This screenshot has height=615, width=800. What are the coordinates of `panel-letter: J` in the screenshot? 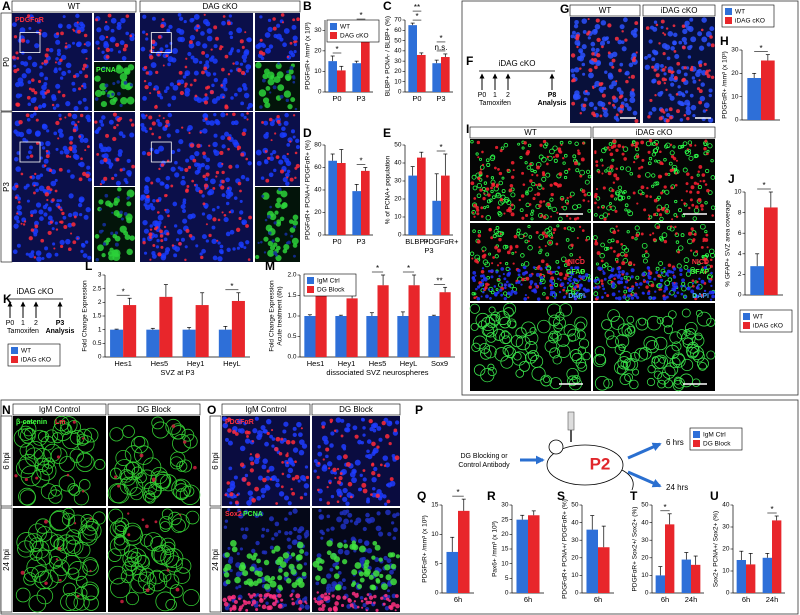 It's located at (731, 179).